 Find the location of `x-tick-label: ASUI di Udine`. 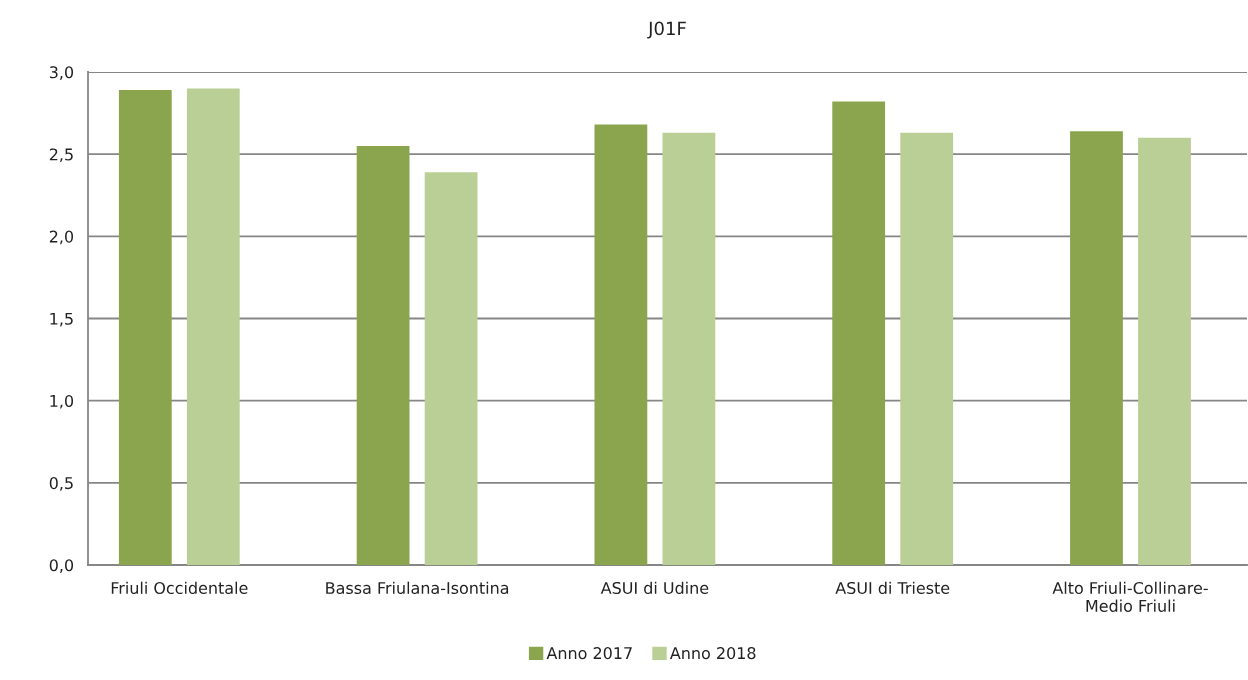

x-tick-label: ASUI di Udine is located at coordinates (654, 588).